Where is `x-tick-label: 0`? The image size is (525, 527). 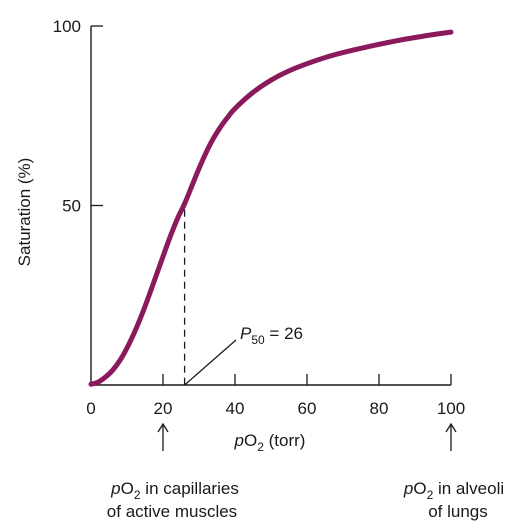 x-tick-label: 0 is located at coordinates (90, 408).